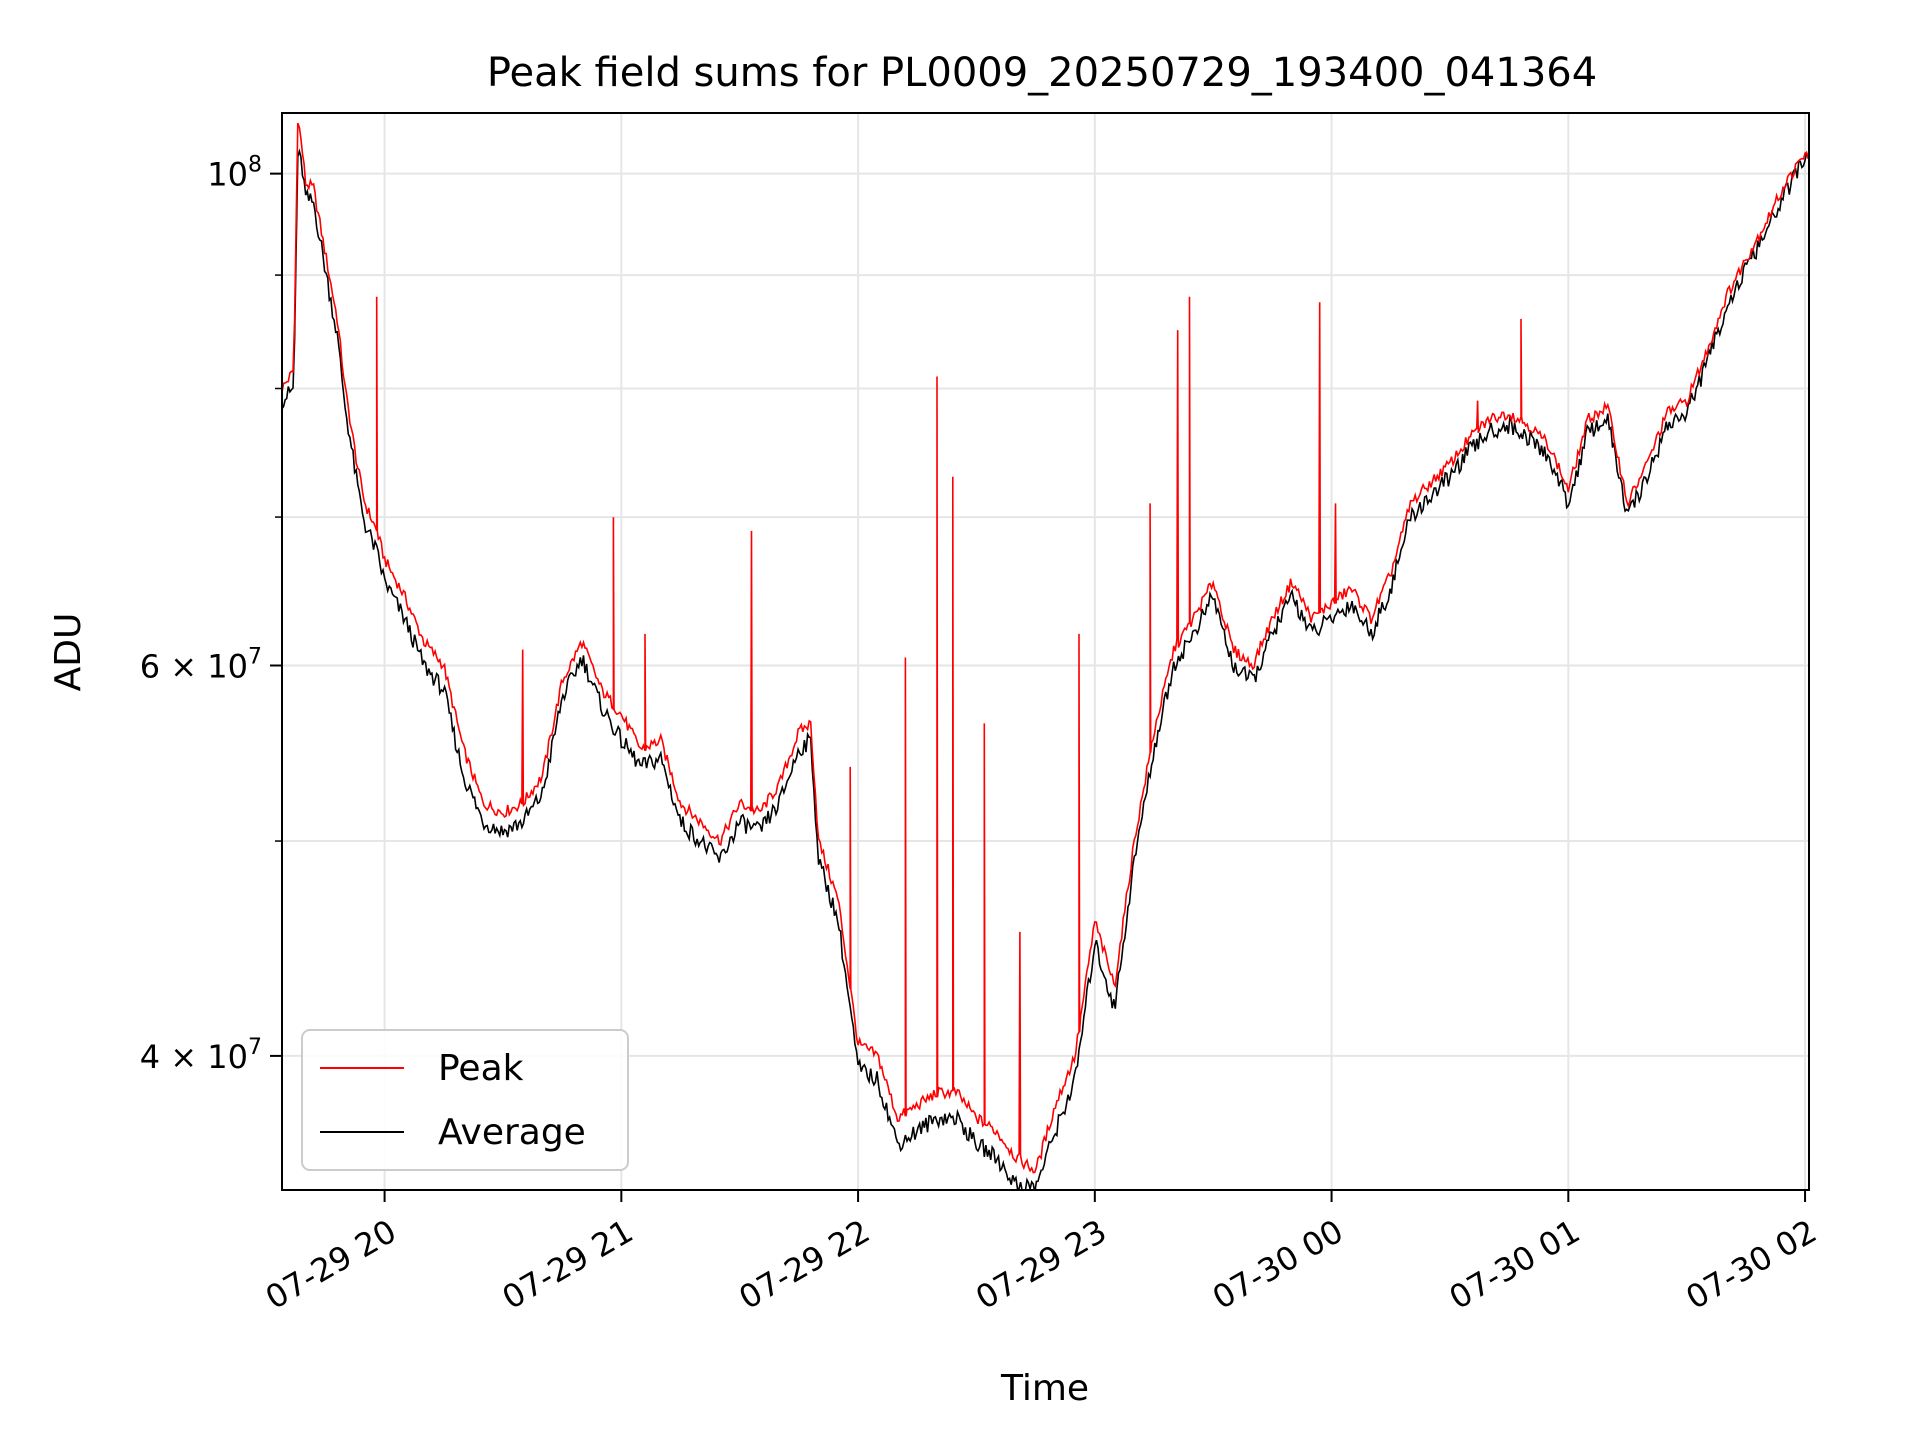 This screenshot has width=1920, height=1440. What do you see at coordinates (804, 1264) in the screenshot?
I see `x-tick-label: 07-29 22` at bounding box center [804, 1264].